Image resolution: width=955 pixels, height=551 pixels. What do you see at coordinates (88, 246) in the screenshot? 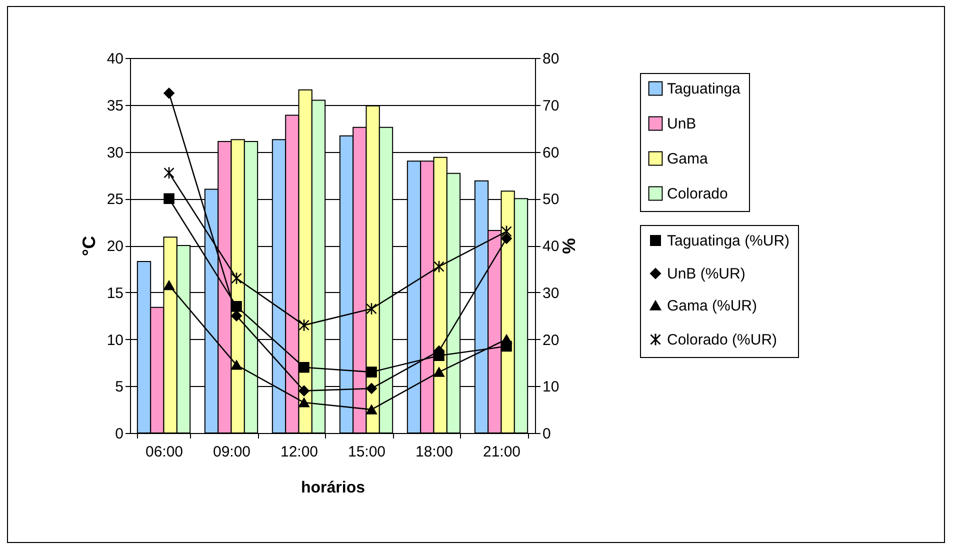
I see `y-axis-title: °C` at bounding box center [88, 246].